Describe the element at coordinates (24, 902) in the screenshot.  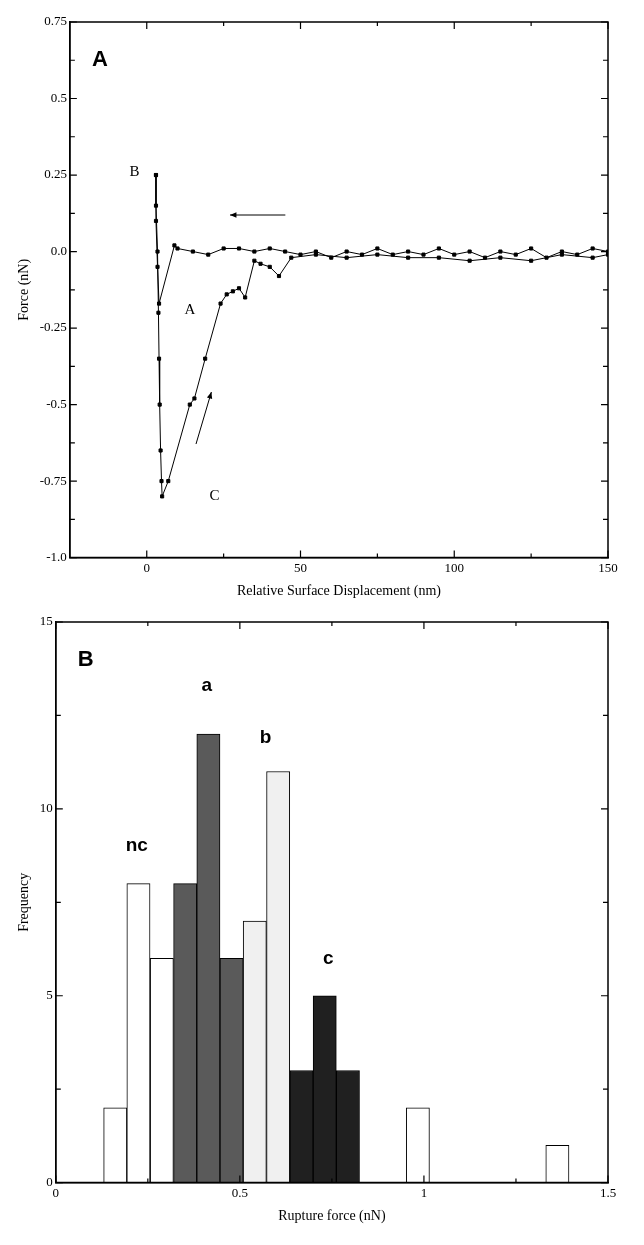
I see `y-axis-title: Frequency` at that location.